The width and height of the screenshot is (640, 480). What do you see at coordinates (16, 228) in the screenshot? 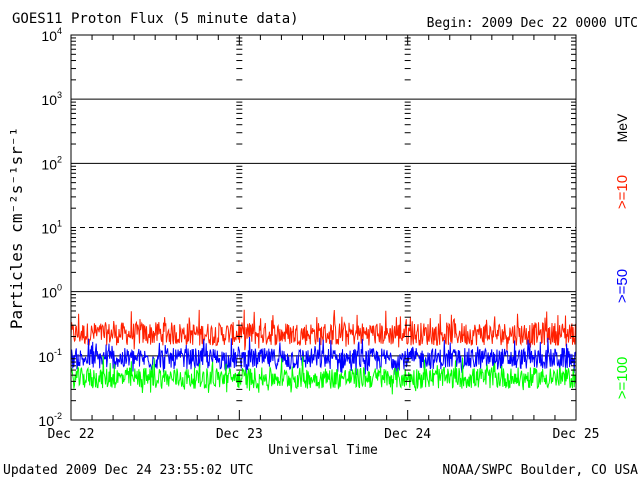
I see `y-axis-label: Particles cm⁻²s⁻¹sr⁻¹` at bounding box center [16, 228].